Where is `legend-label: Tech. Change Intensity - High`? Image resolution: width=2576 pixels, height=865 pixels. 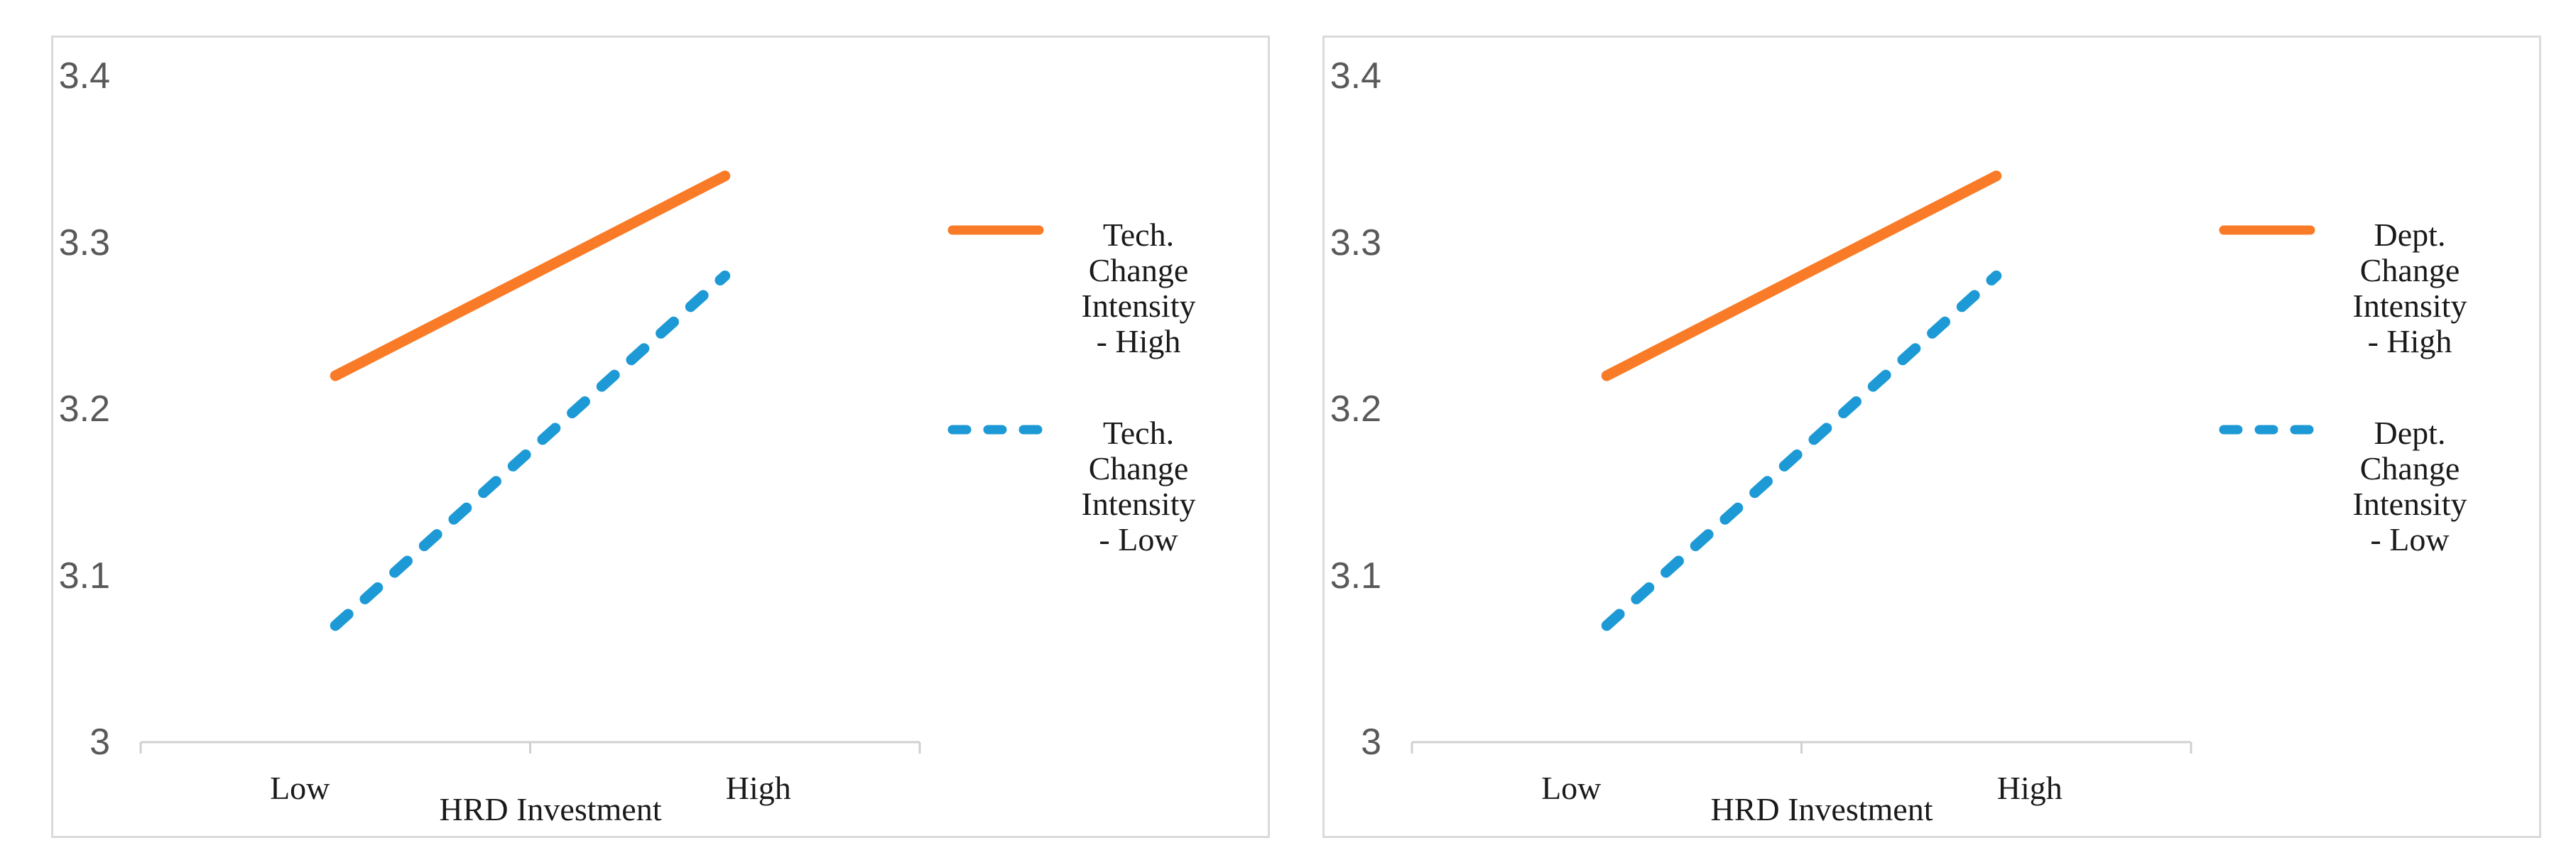 legend-label: Tech. Change Intensity - High is located at coordinates (1138, 288).